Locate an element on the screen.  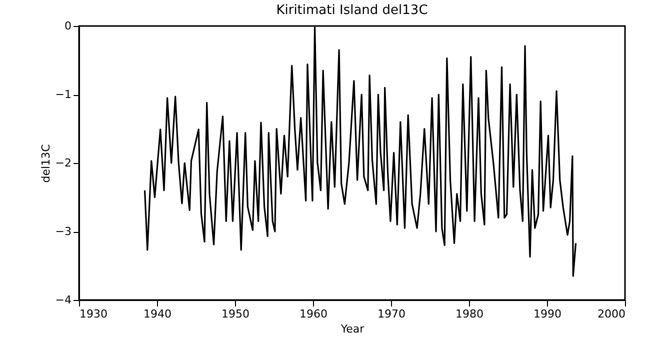
x-tick-label: 1960 is located at coordinates (314, 314).